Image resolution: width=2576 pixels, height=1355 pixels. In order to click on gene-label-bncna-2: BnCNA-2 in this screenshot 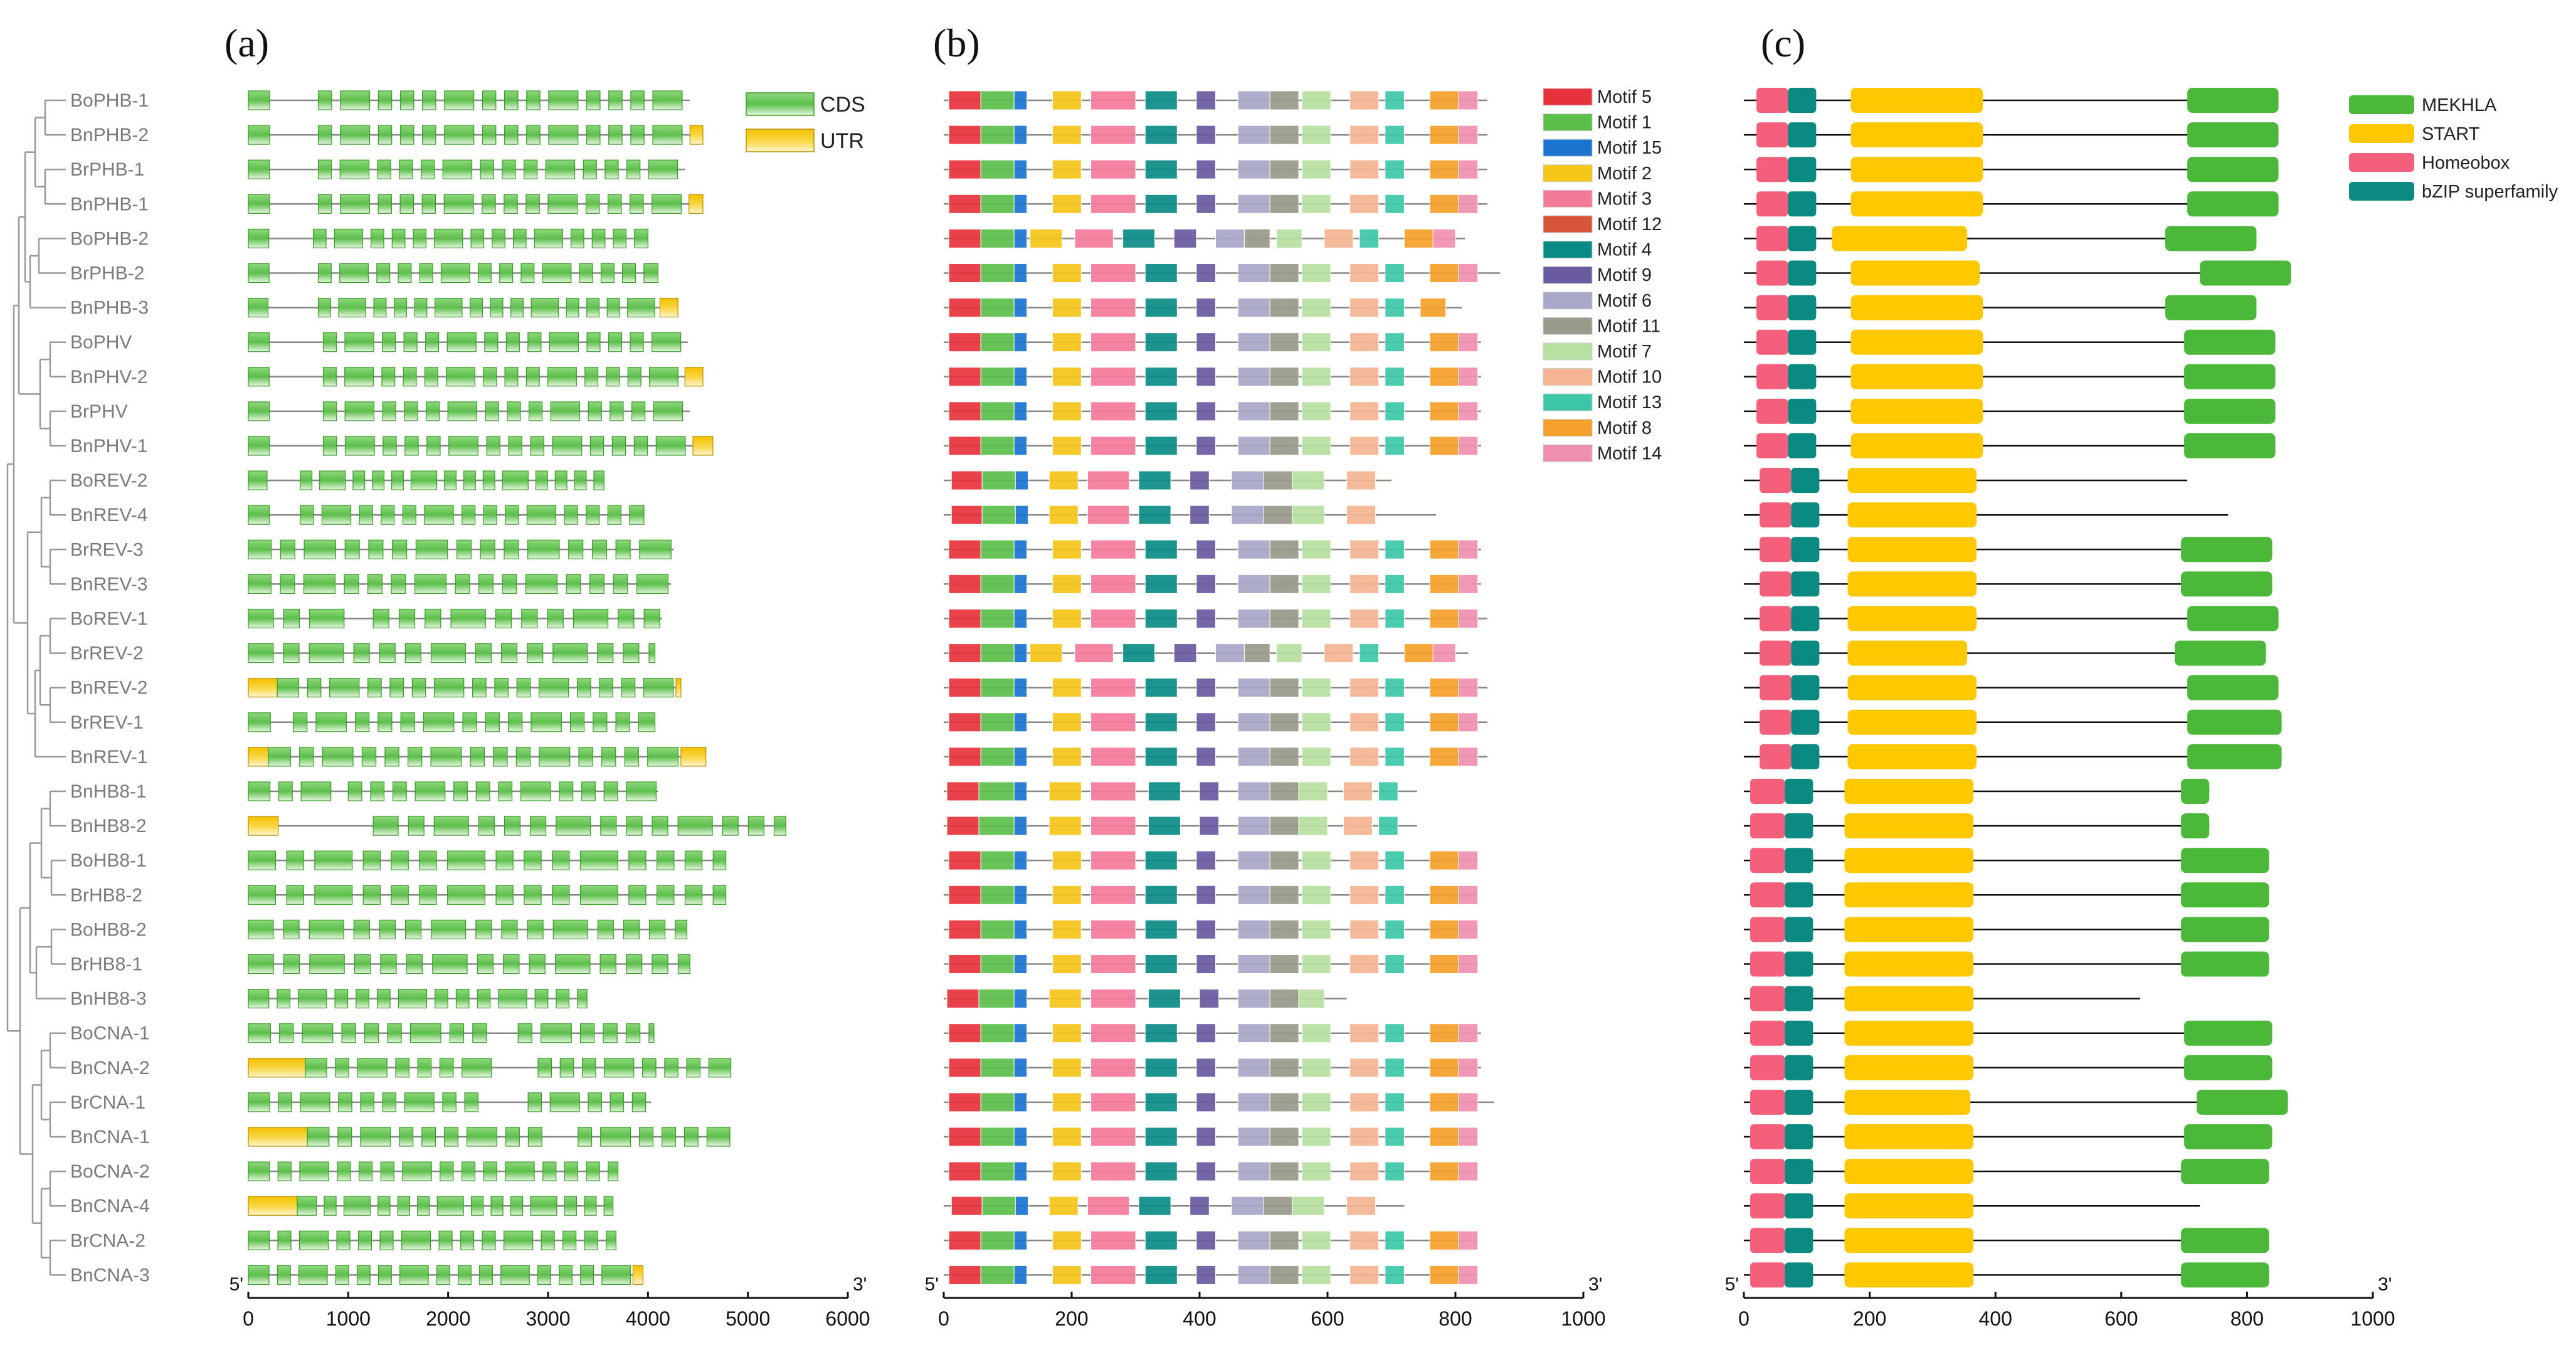, I will do `click(110, 1068)`.